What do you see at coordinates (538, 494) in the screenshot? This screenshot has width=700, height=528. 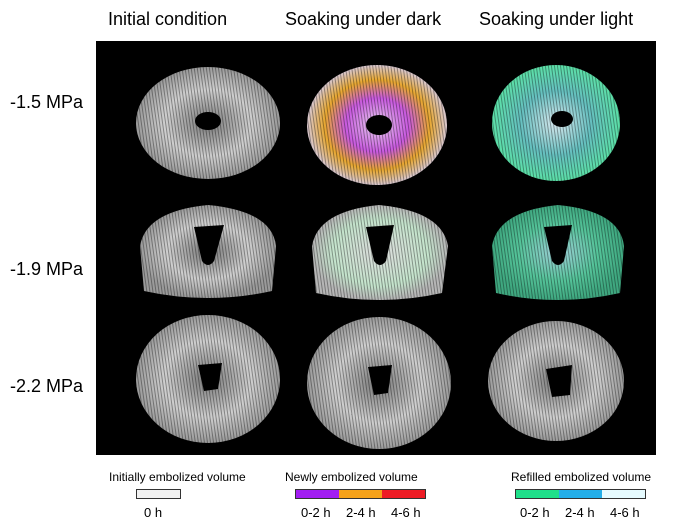 I see `legend-swatch-refilled-0-2h` at bounding box center [538, 494].